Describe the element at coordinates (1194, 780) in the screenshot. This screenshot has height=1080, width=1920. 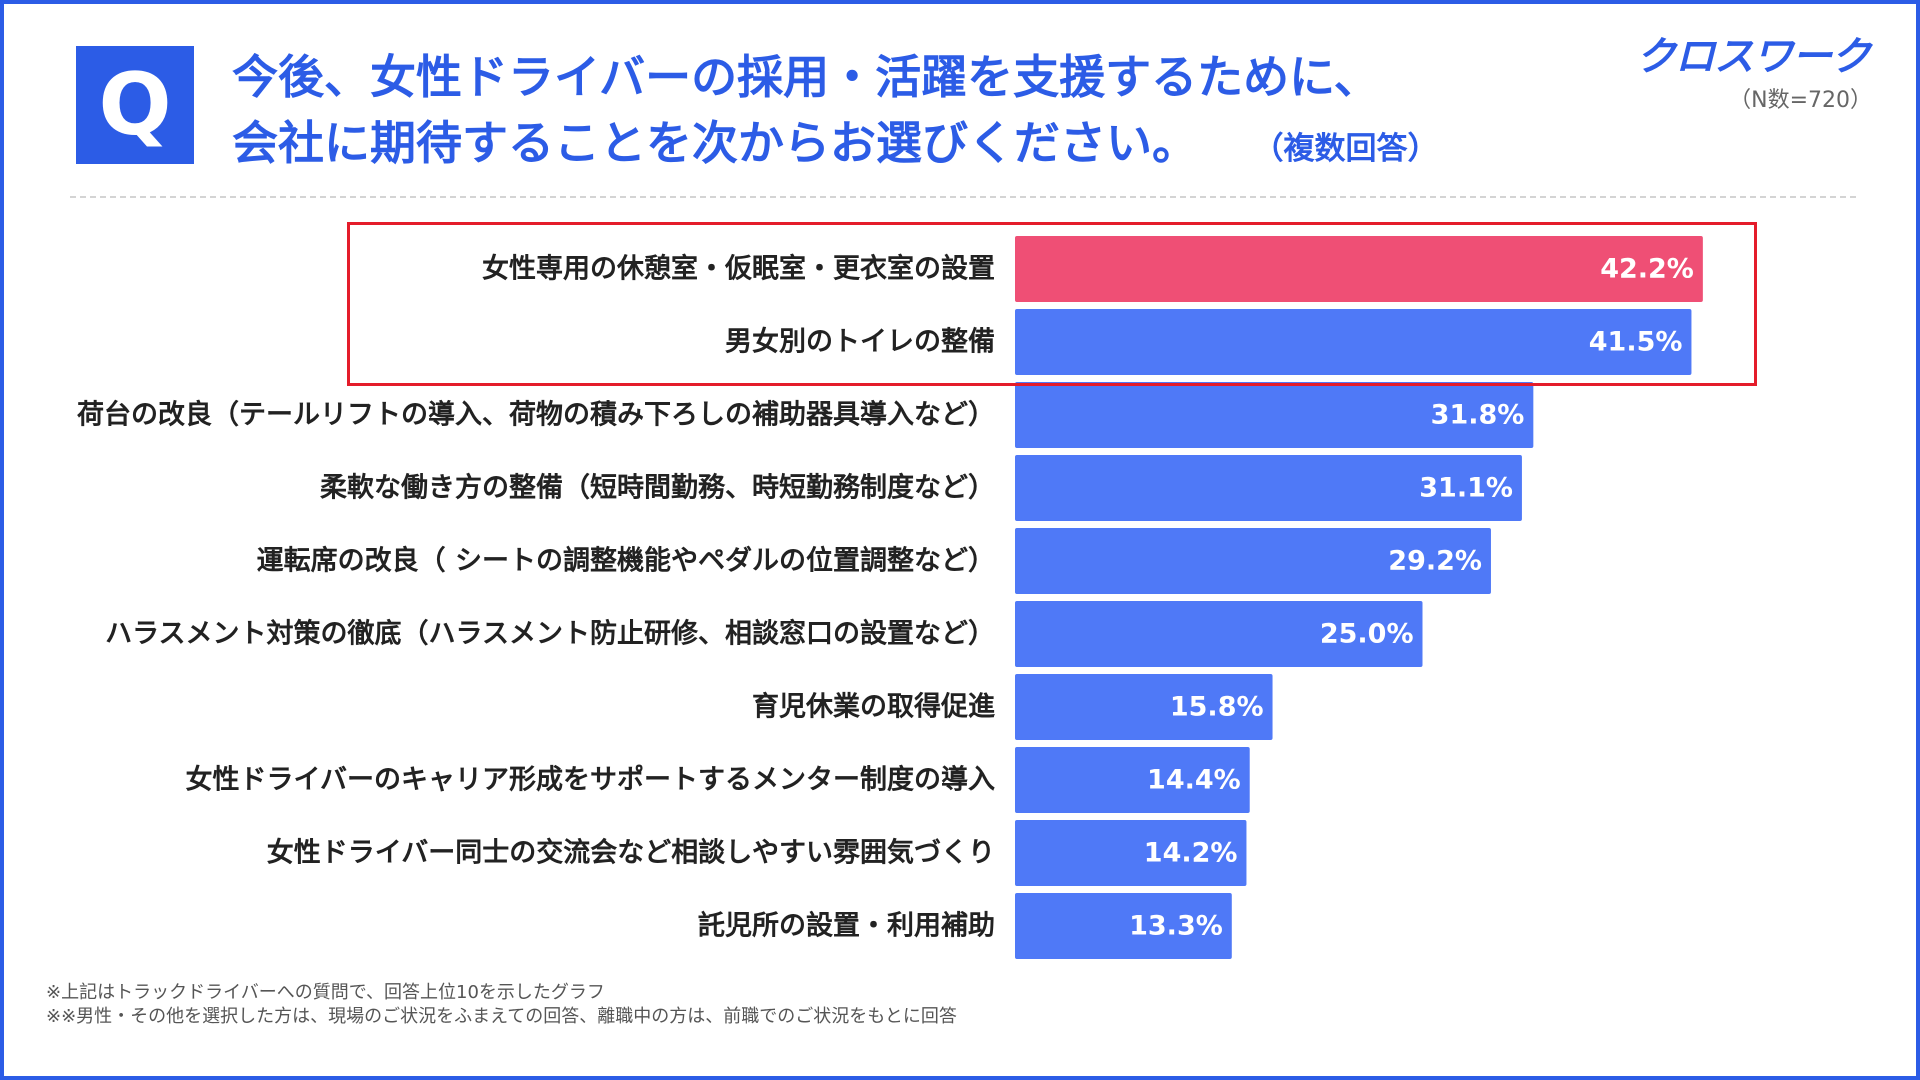
I see `value-label-8: 14.4%` at that location.